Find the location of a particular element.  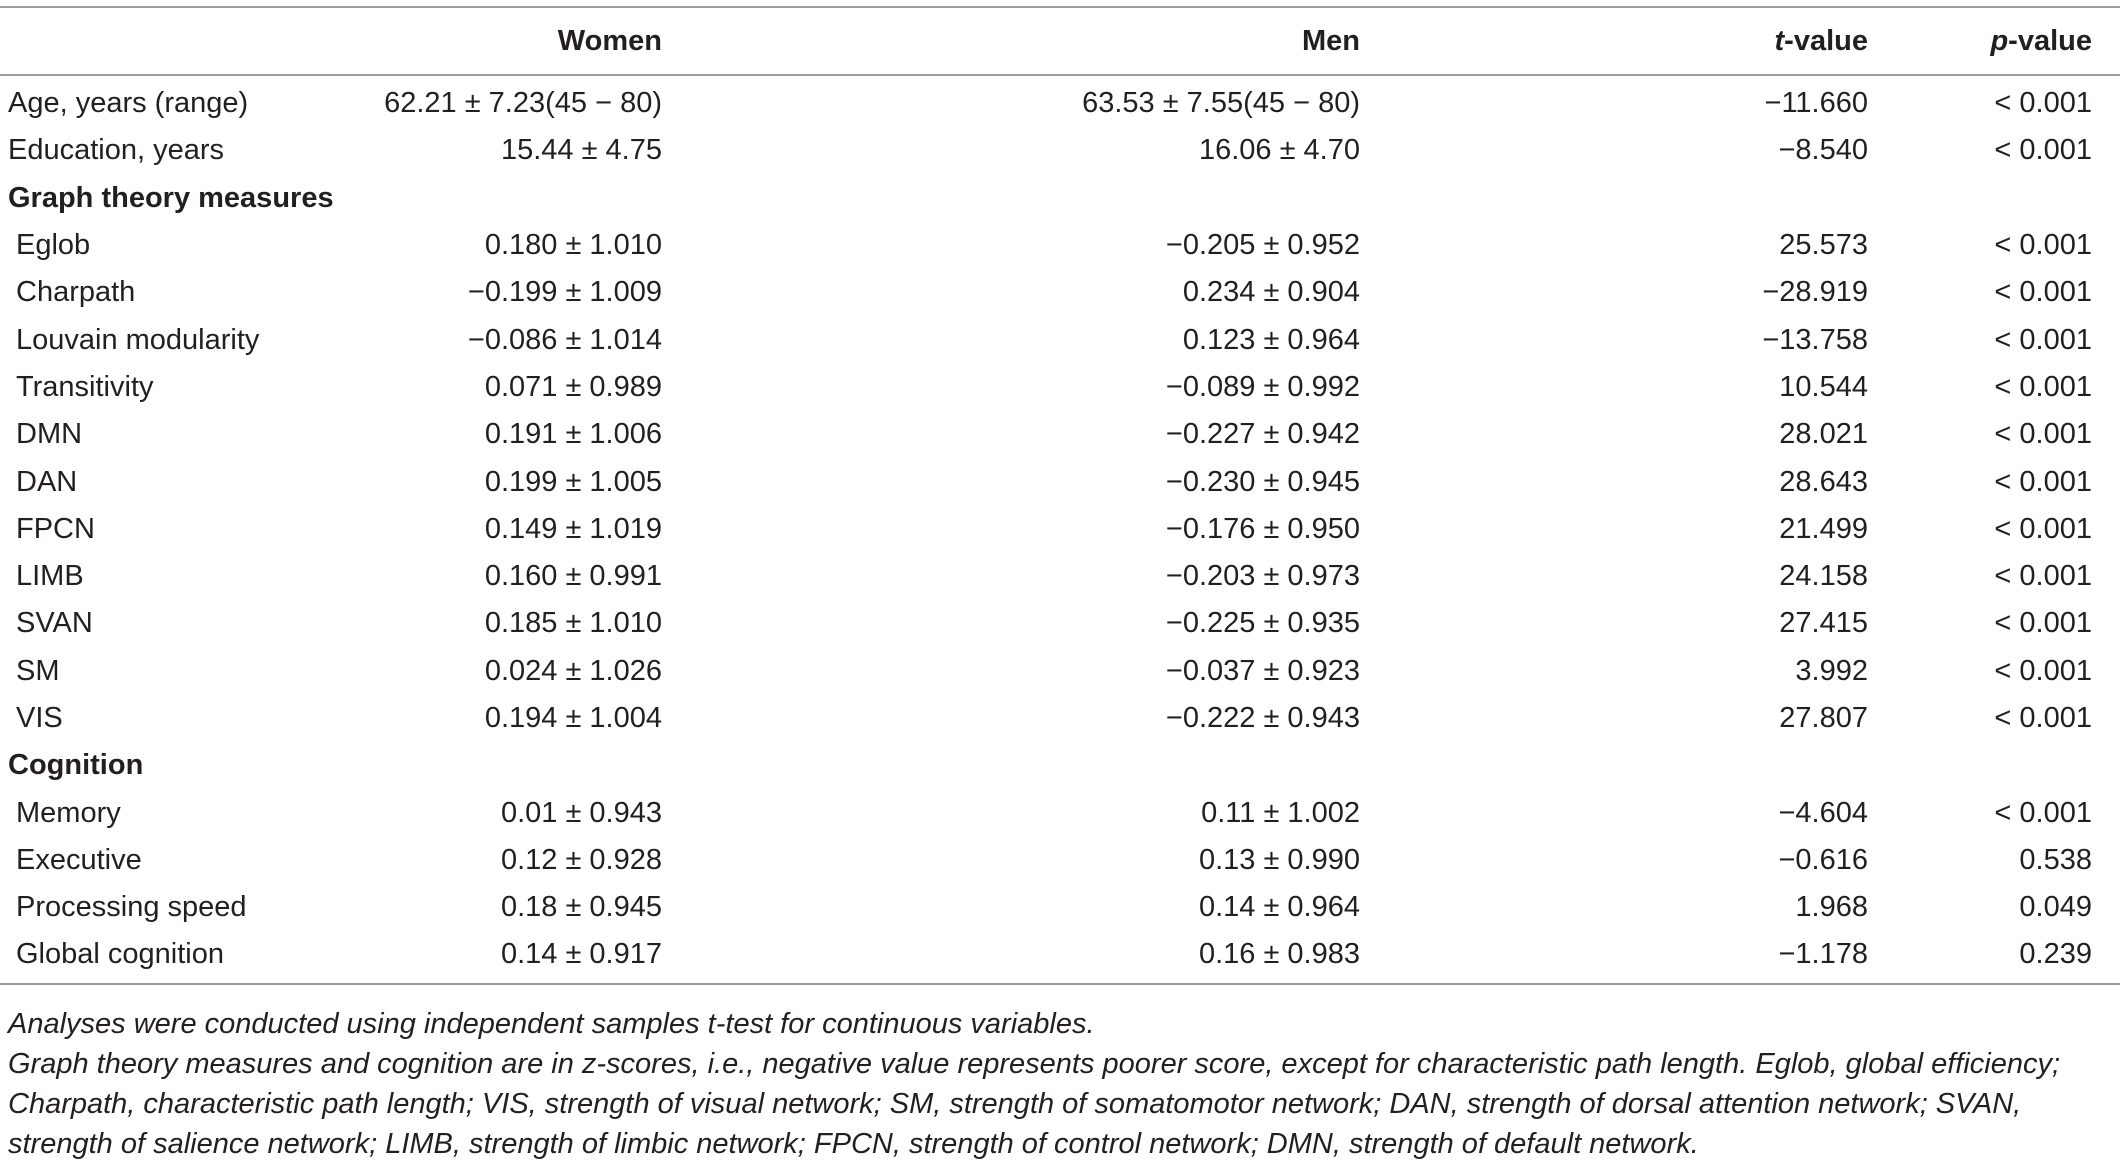

t-value: 24.158 is located at coordinates (1823, 576).